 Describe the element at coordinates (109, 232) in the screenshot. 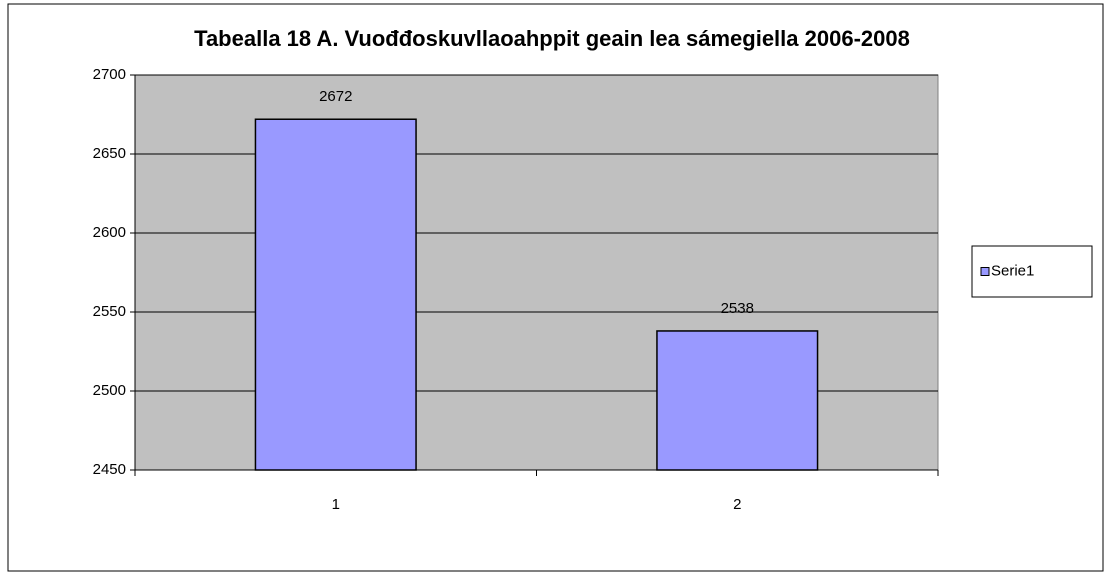

I see `y-tick-label: 2600` at that location.